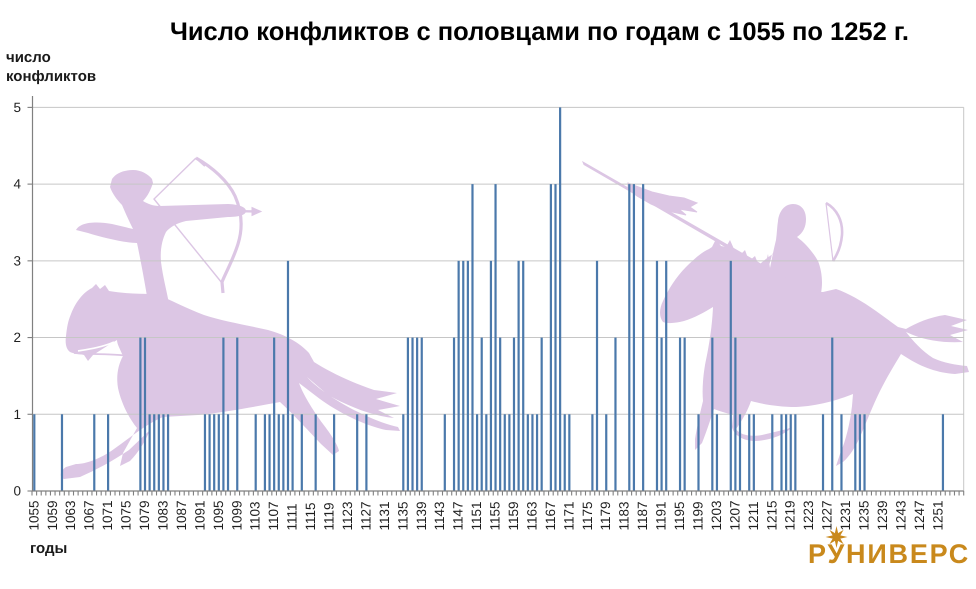 Image resolution: width=976 pixels, height=589 pixels. I want to click on svg-text: 1143, so click(439, 515).